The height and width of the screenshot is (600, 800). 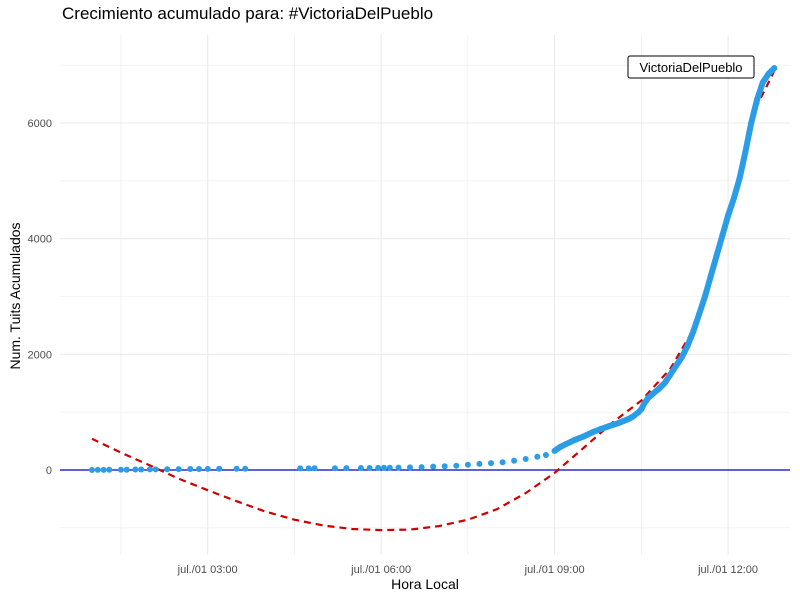 I want to click on series-label-box, so click(x=691, y=67).